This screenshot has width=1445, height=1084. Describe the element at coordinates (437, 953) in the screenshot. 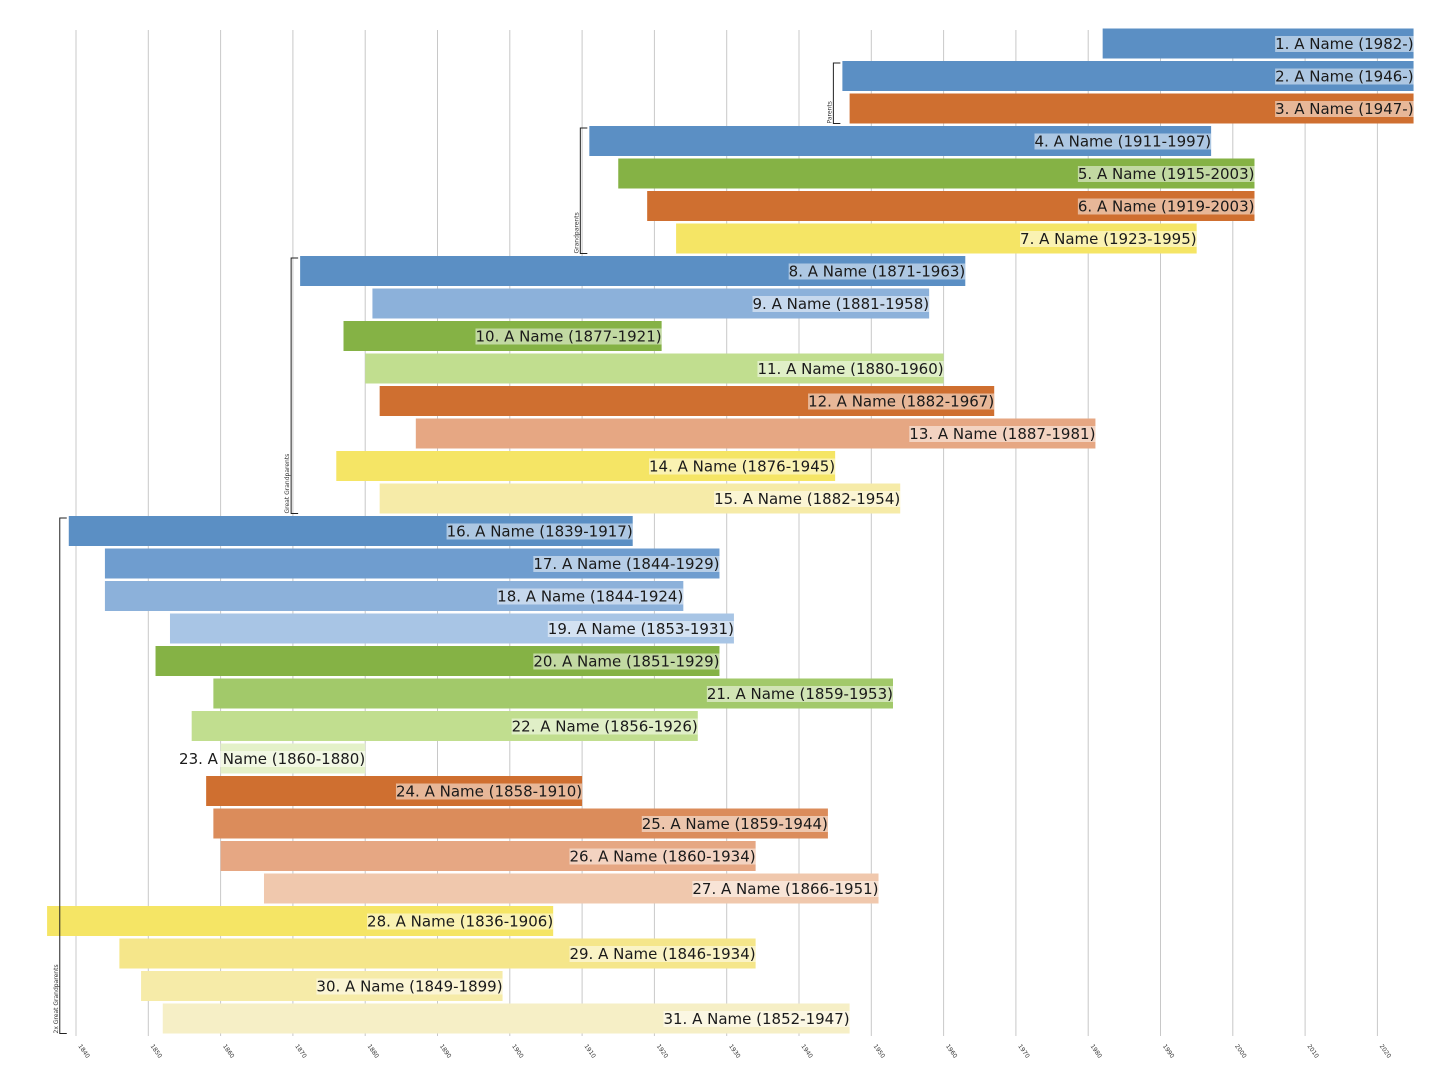

I see `person-row: 29. A Name (1846-1934)` at that location.